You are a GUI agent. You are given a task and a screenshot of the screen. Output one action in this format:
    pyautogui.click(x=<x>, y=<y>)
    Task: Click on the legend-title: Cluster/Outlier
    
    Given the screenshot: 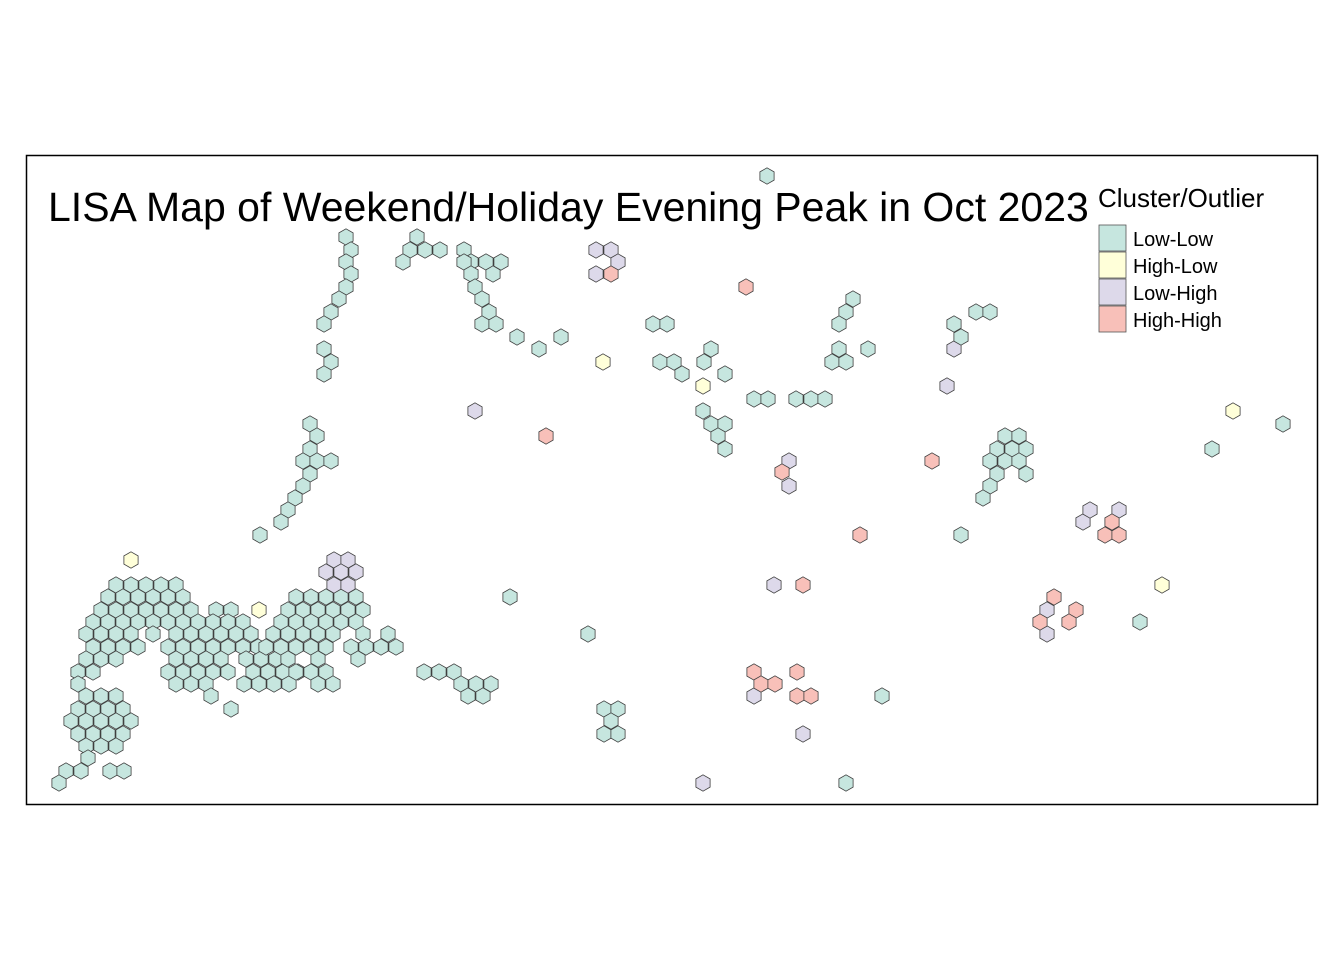 What is the action you would take?
    pyautogui.click(x=1181, y=198)
    